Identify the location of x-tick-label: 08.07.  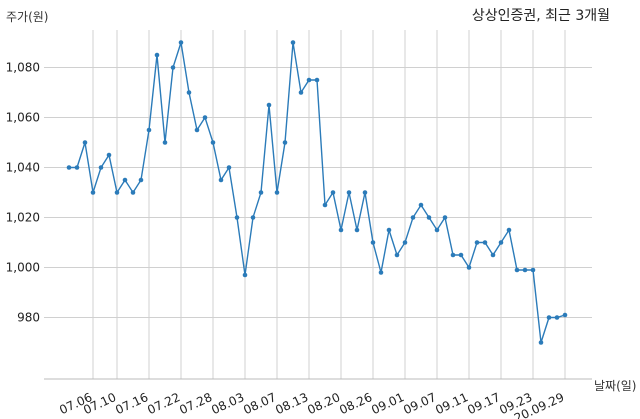
(259, 403).